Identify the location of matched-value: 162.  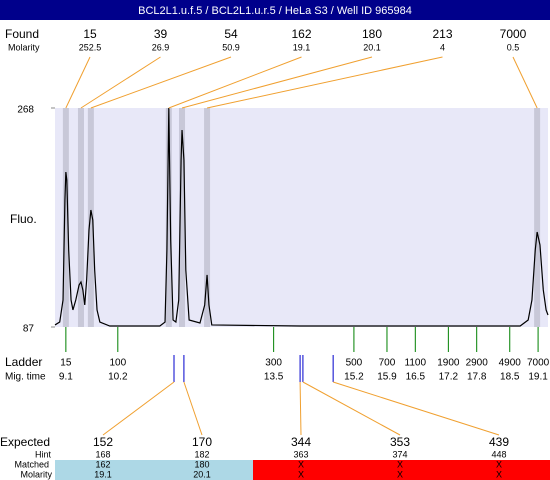
(102, 464).